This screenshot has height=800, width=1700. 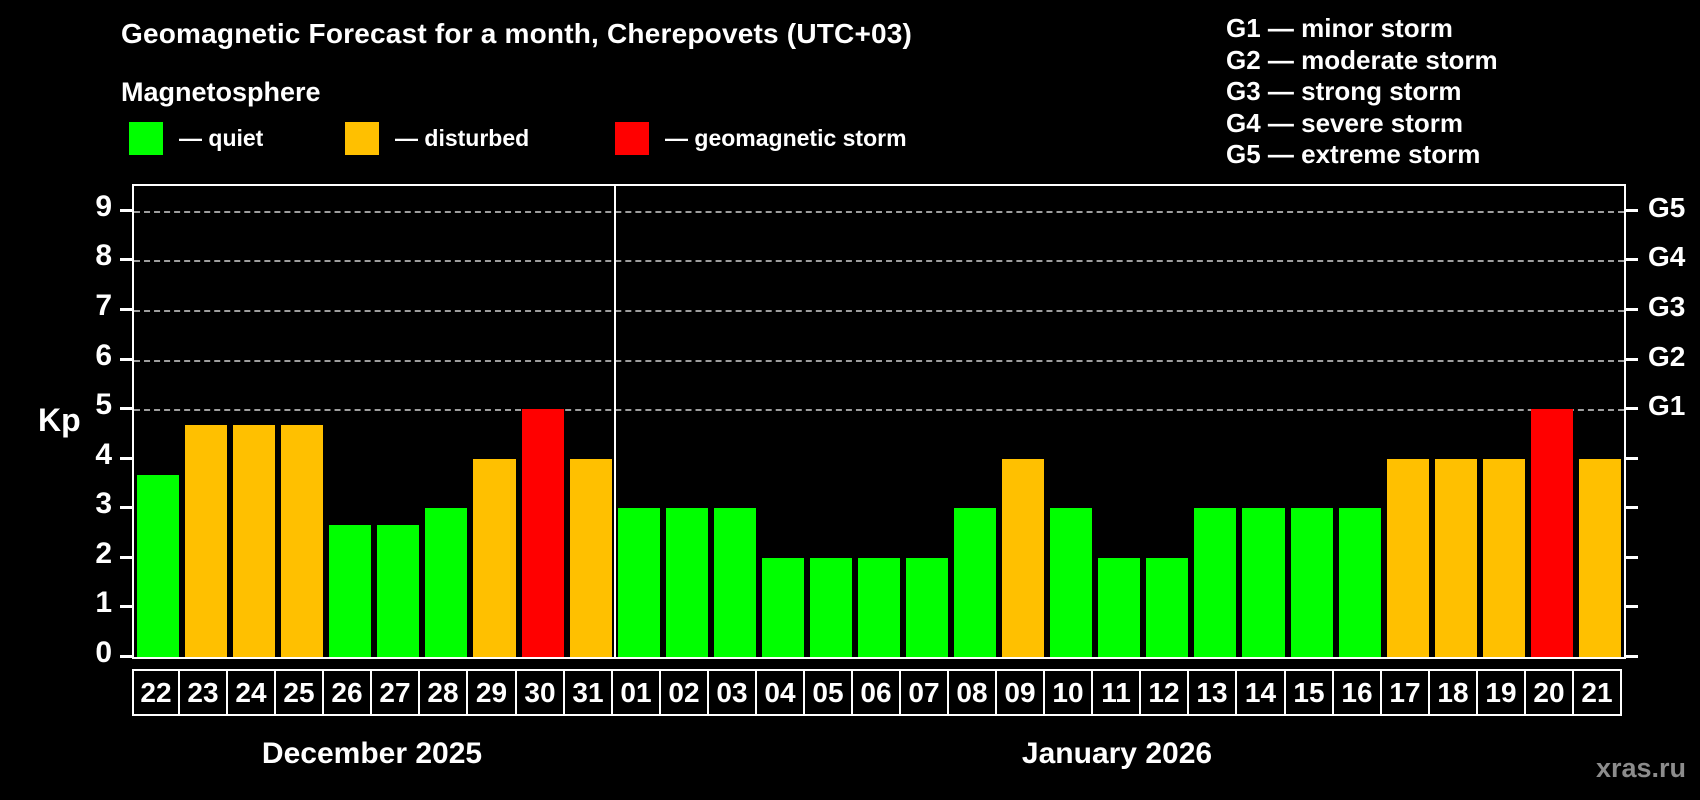 What do you see at coordinates (1405, 692) in the screenshot?
I see `date-label-17: 17` at bounding box center [1405, 692].